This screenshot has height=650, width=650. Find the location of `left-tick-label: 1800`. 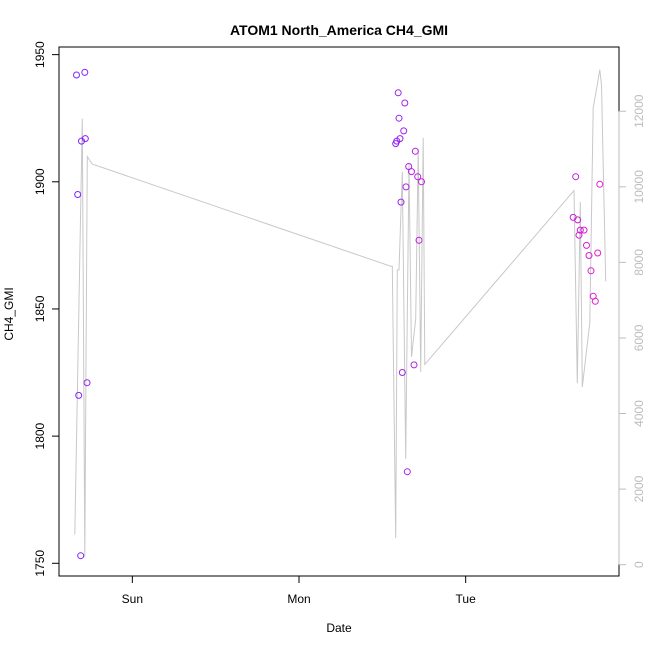

left-tick-label: 1800 is located at coordinates (40, 435).